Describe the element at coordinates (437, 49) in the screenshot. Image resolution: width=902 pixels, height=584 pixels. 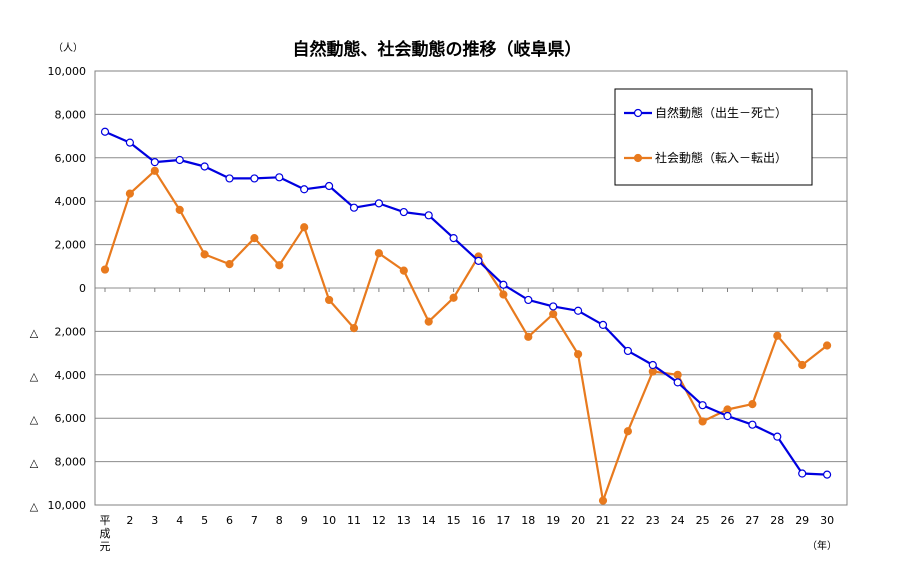
I see `chart-title: 自然動態、社会動態の推移（岐阜県）` at that location.